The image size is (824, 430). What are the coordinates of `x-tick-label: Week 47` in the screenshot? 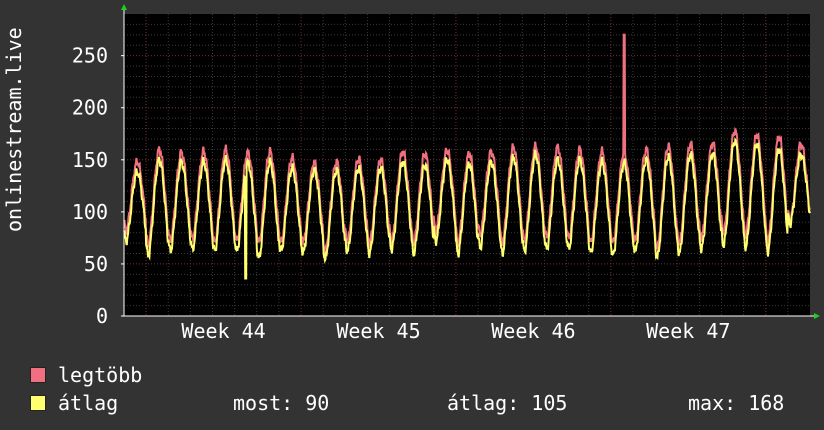 It's located at (688, 331).